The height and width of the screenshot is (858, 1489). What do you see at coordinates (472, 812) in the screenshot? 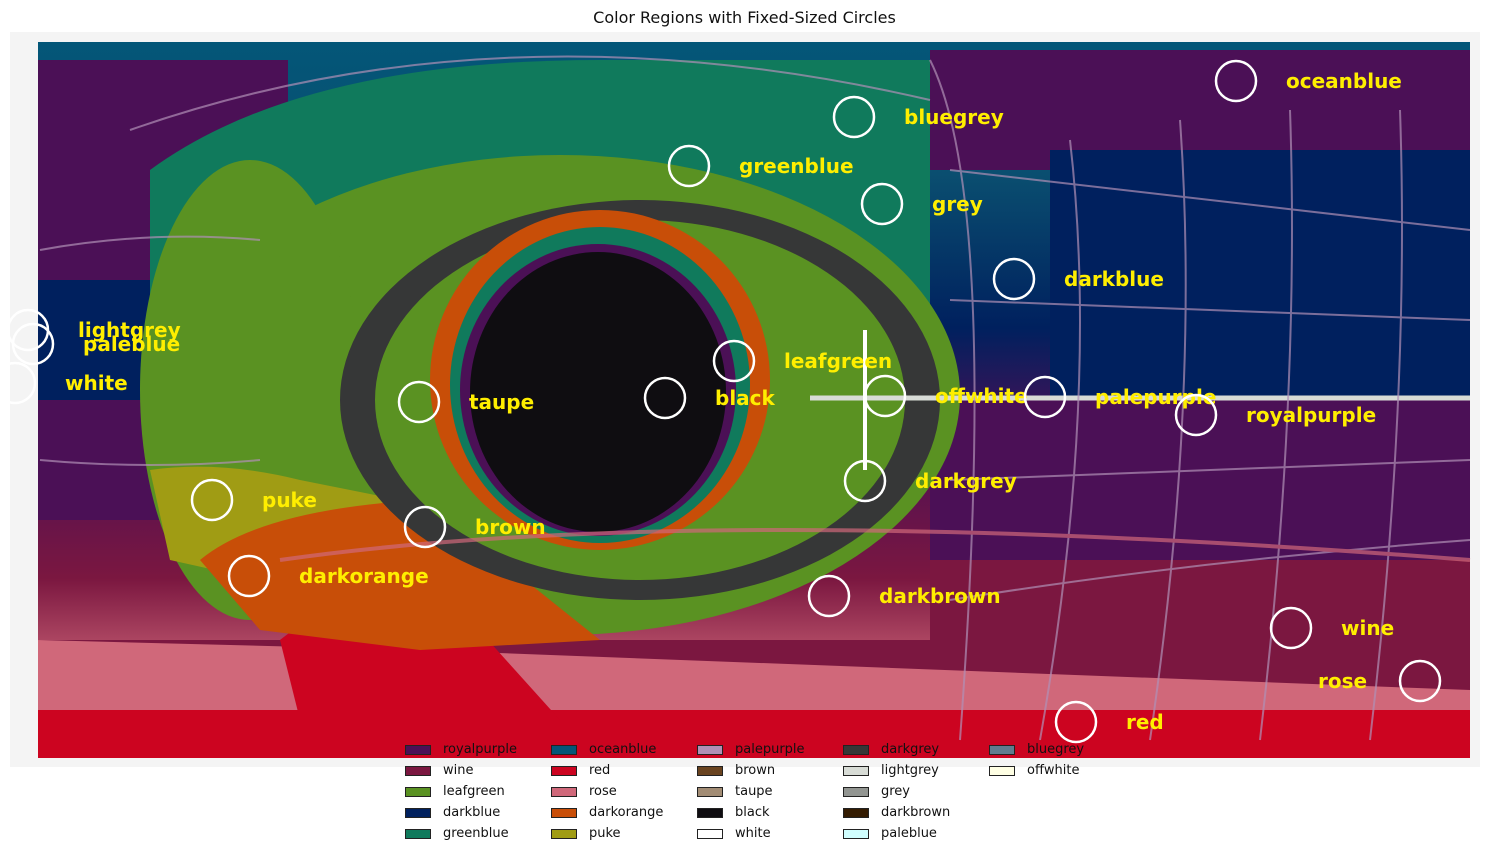
I see `legend-label-darkblue: darkblue` at bounding box center [472, 812].